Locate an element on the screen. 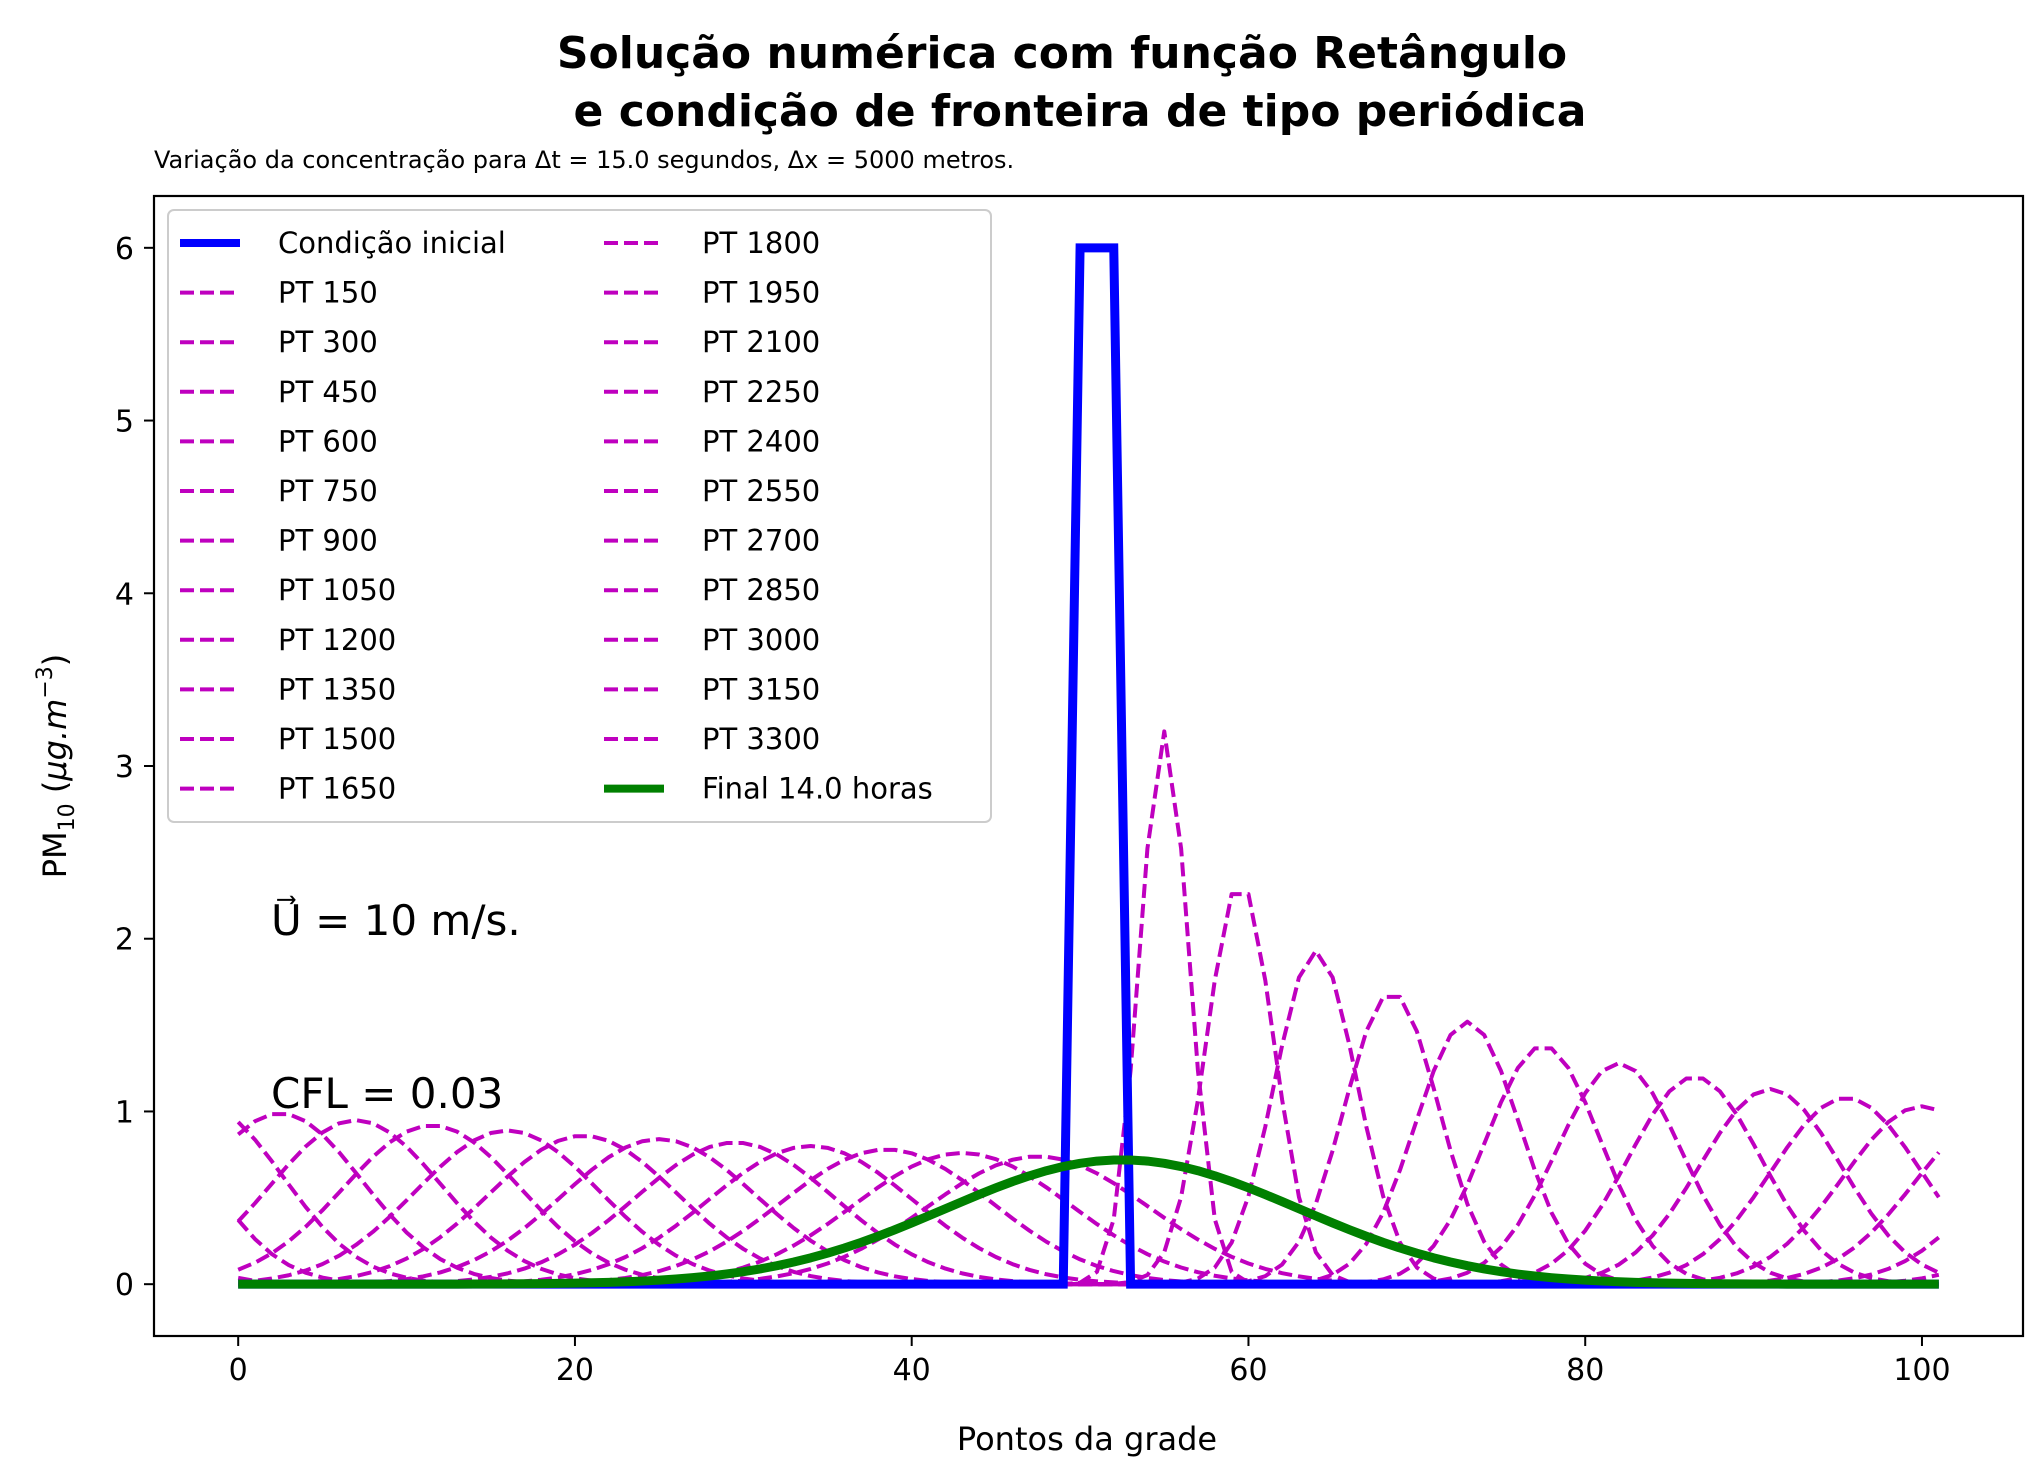  legend-label: PT 150 is located at coordinates (328, 293).